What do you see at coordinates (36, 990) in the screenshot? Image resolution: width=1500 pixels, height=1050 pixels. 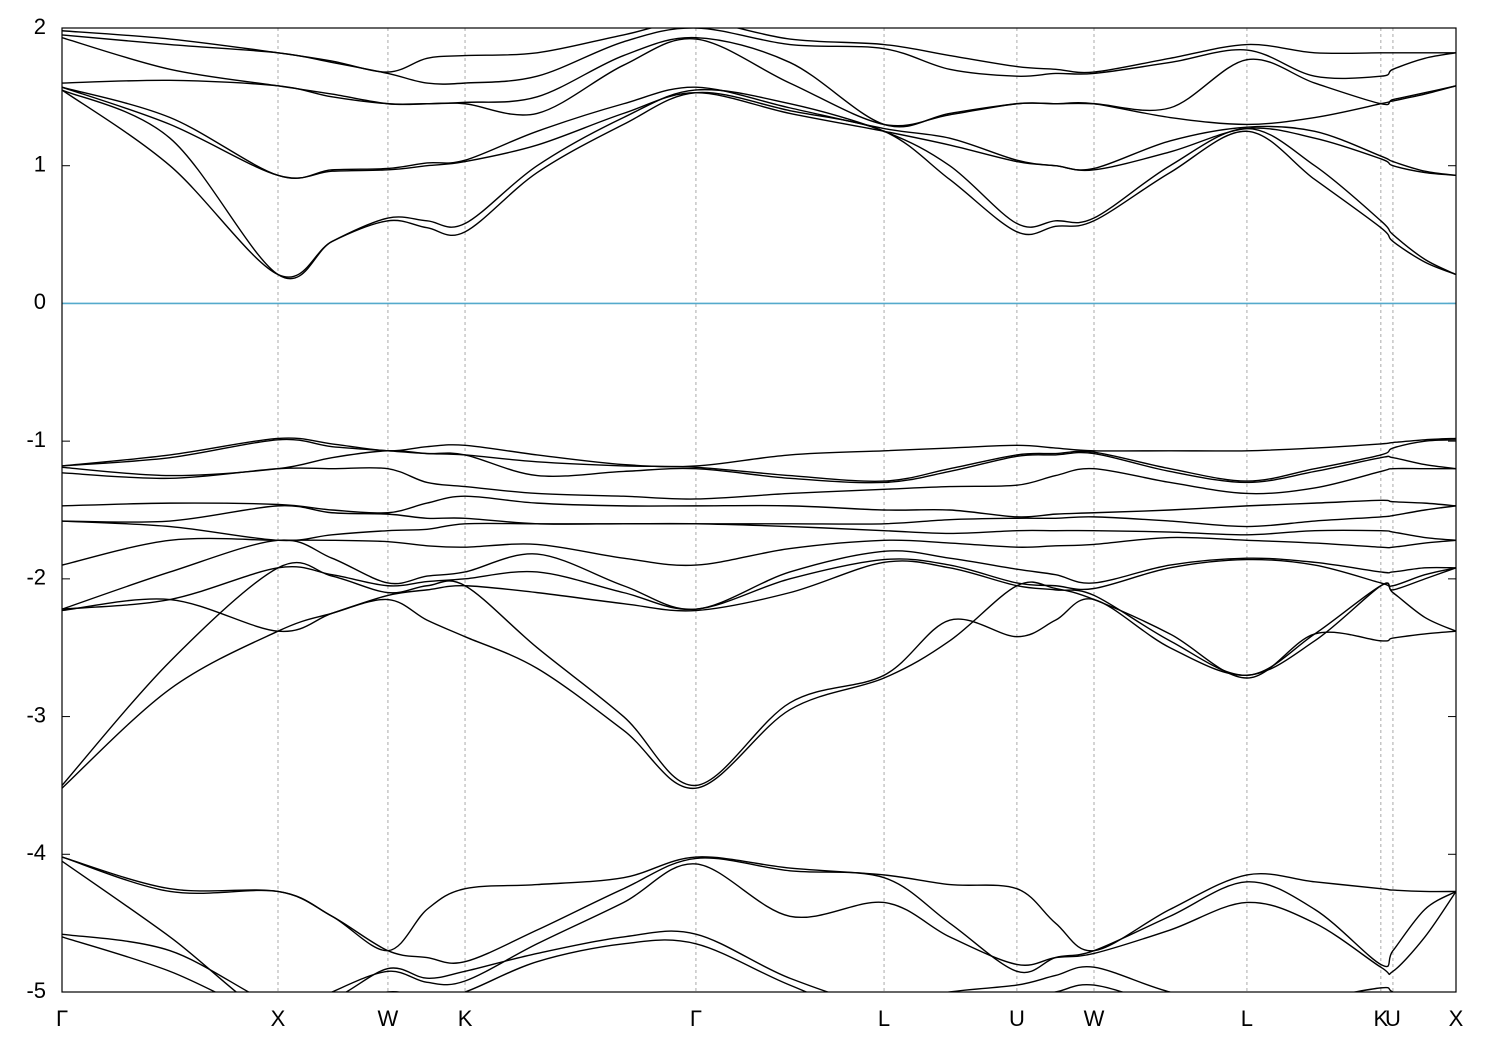 I see `y-tick-label: -5` at bounding box center [36, 990].